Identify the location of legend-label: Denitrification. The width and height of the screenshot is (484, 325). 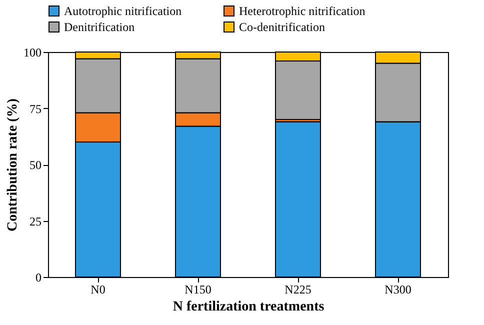
(99, 27).